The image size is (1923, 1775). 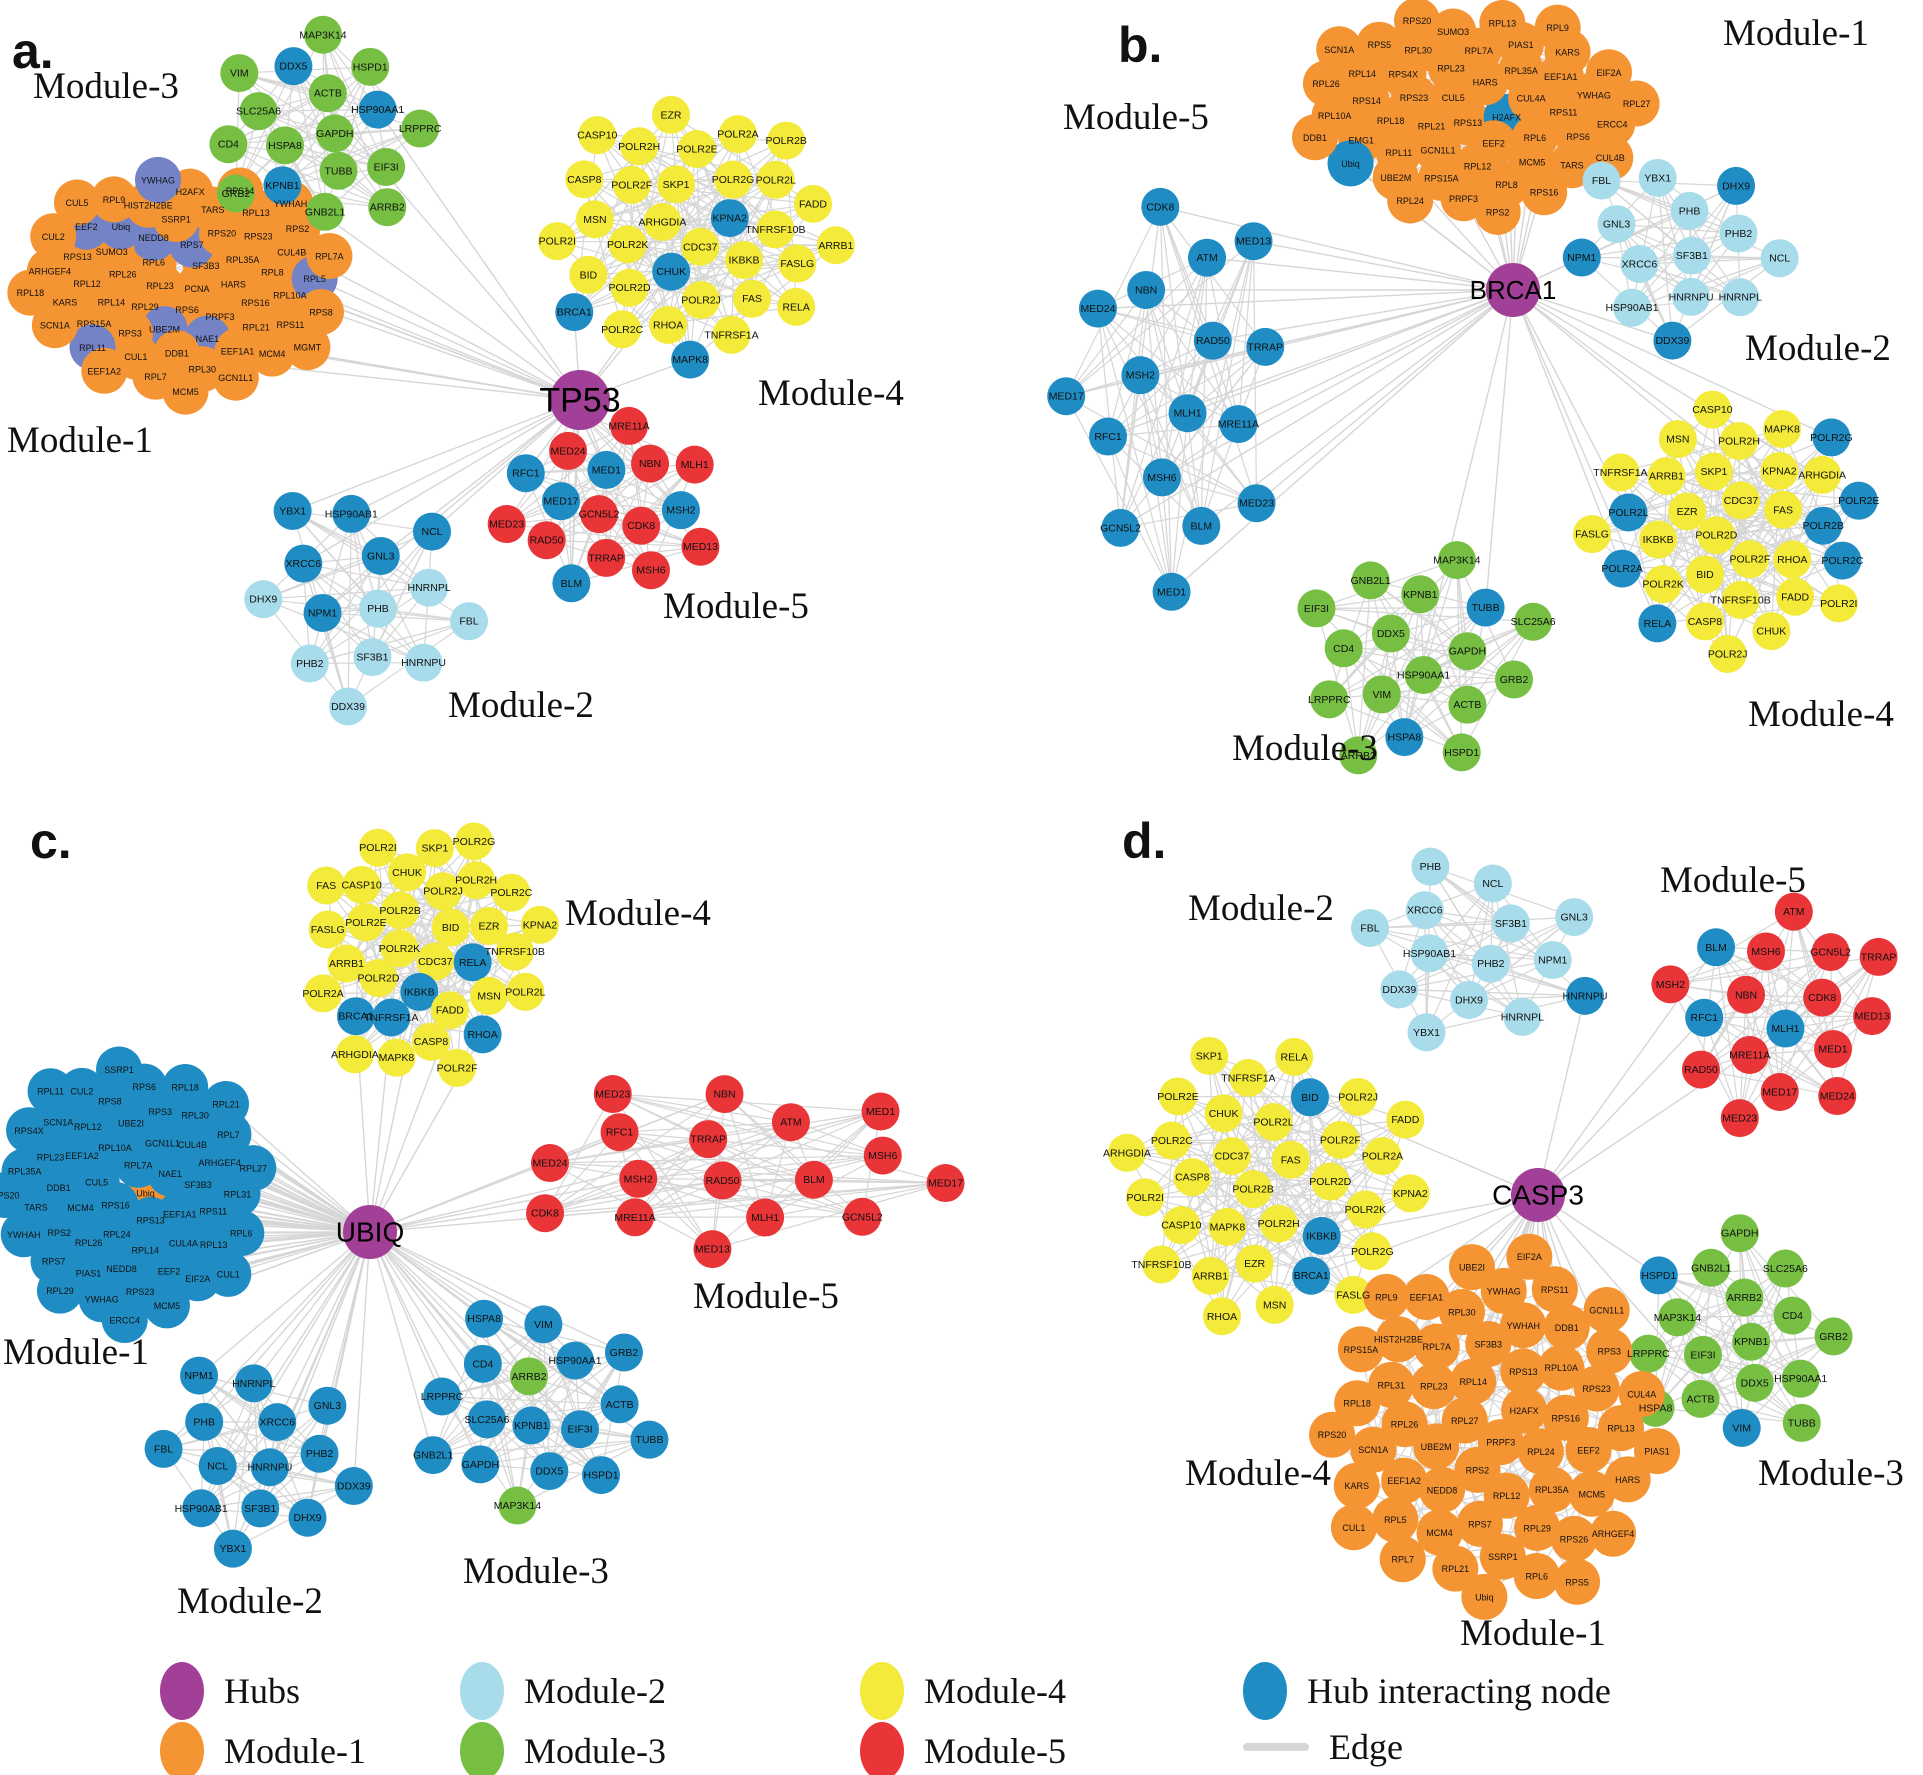 I want to click on node-label: EIF2A, so click(x=197, y=1279).